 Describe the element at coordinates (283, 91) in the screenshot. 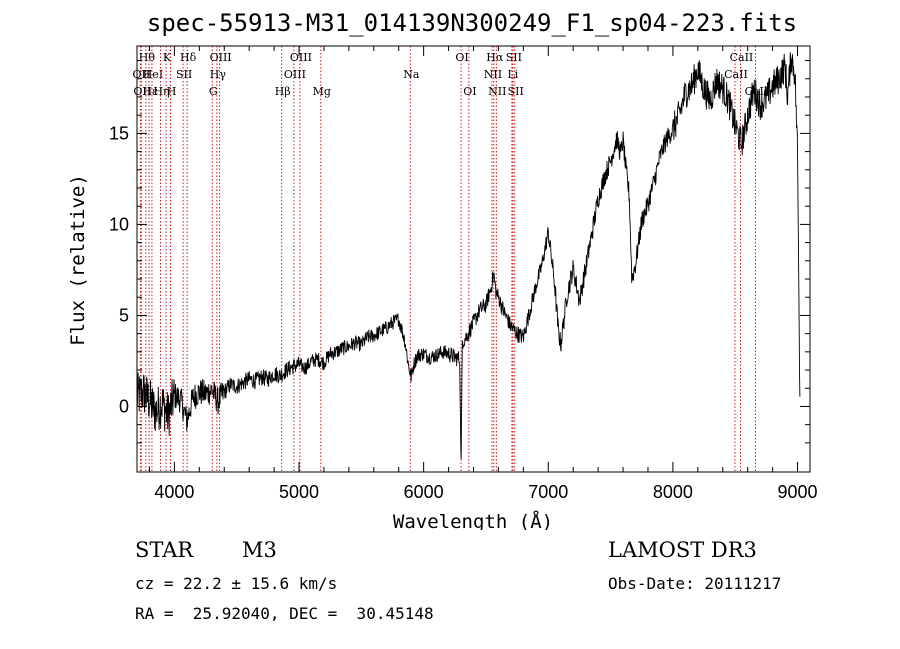

I see `line-marker-label: Hβ` at that location.